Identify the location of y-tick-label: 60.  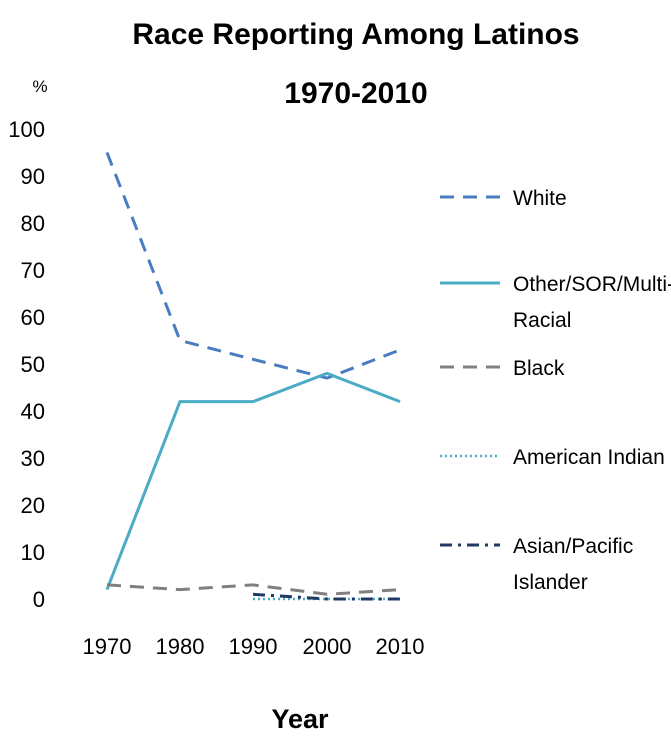
(33, 317).